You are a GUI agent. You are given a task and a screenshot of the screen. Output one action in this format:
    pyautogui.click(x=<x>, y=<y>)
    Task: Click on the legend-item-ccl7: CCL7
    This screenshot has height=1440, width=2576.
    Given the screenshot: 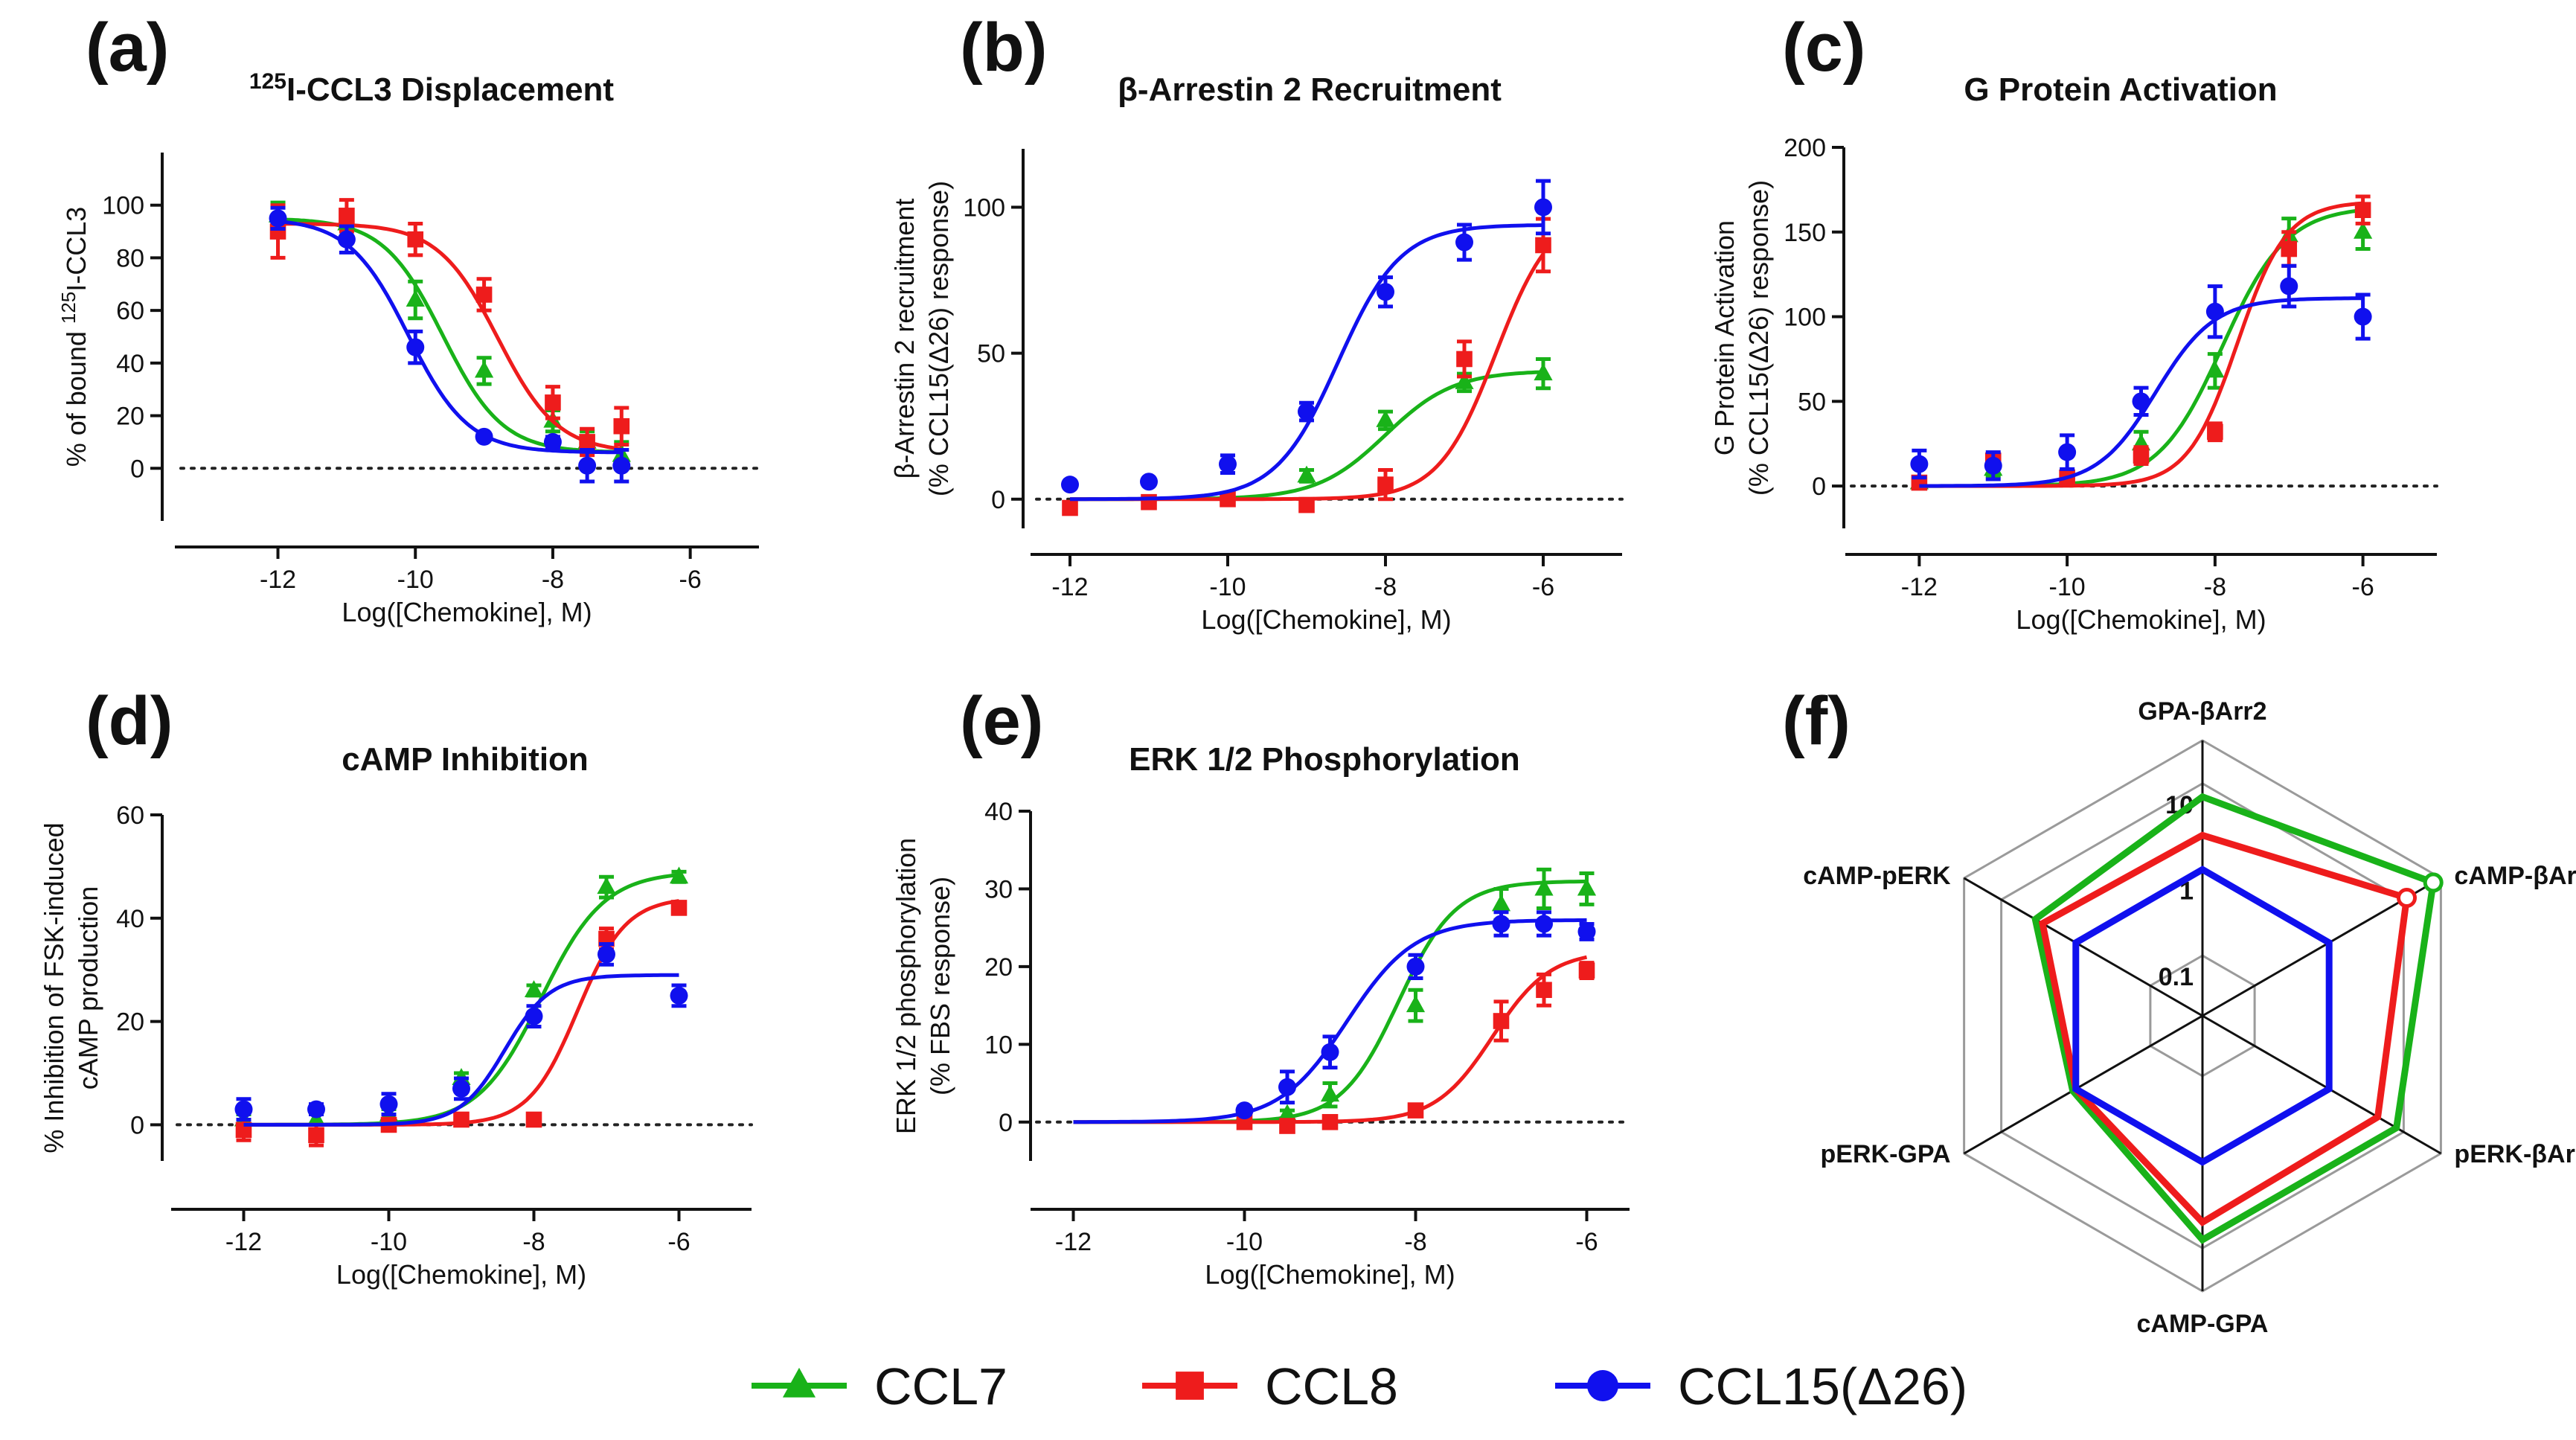 What is the action you would take?
    pyautogui.click(x=880, y=1386)
    